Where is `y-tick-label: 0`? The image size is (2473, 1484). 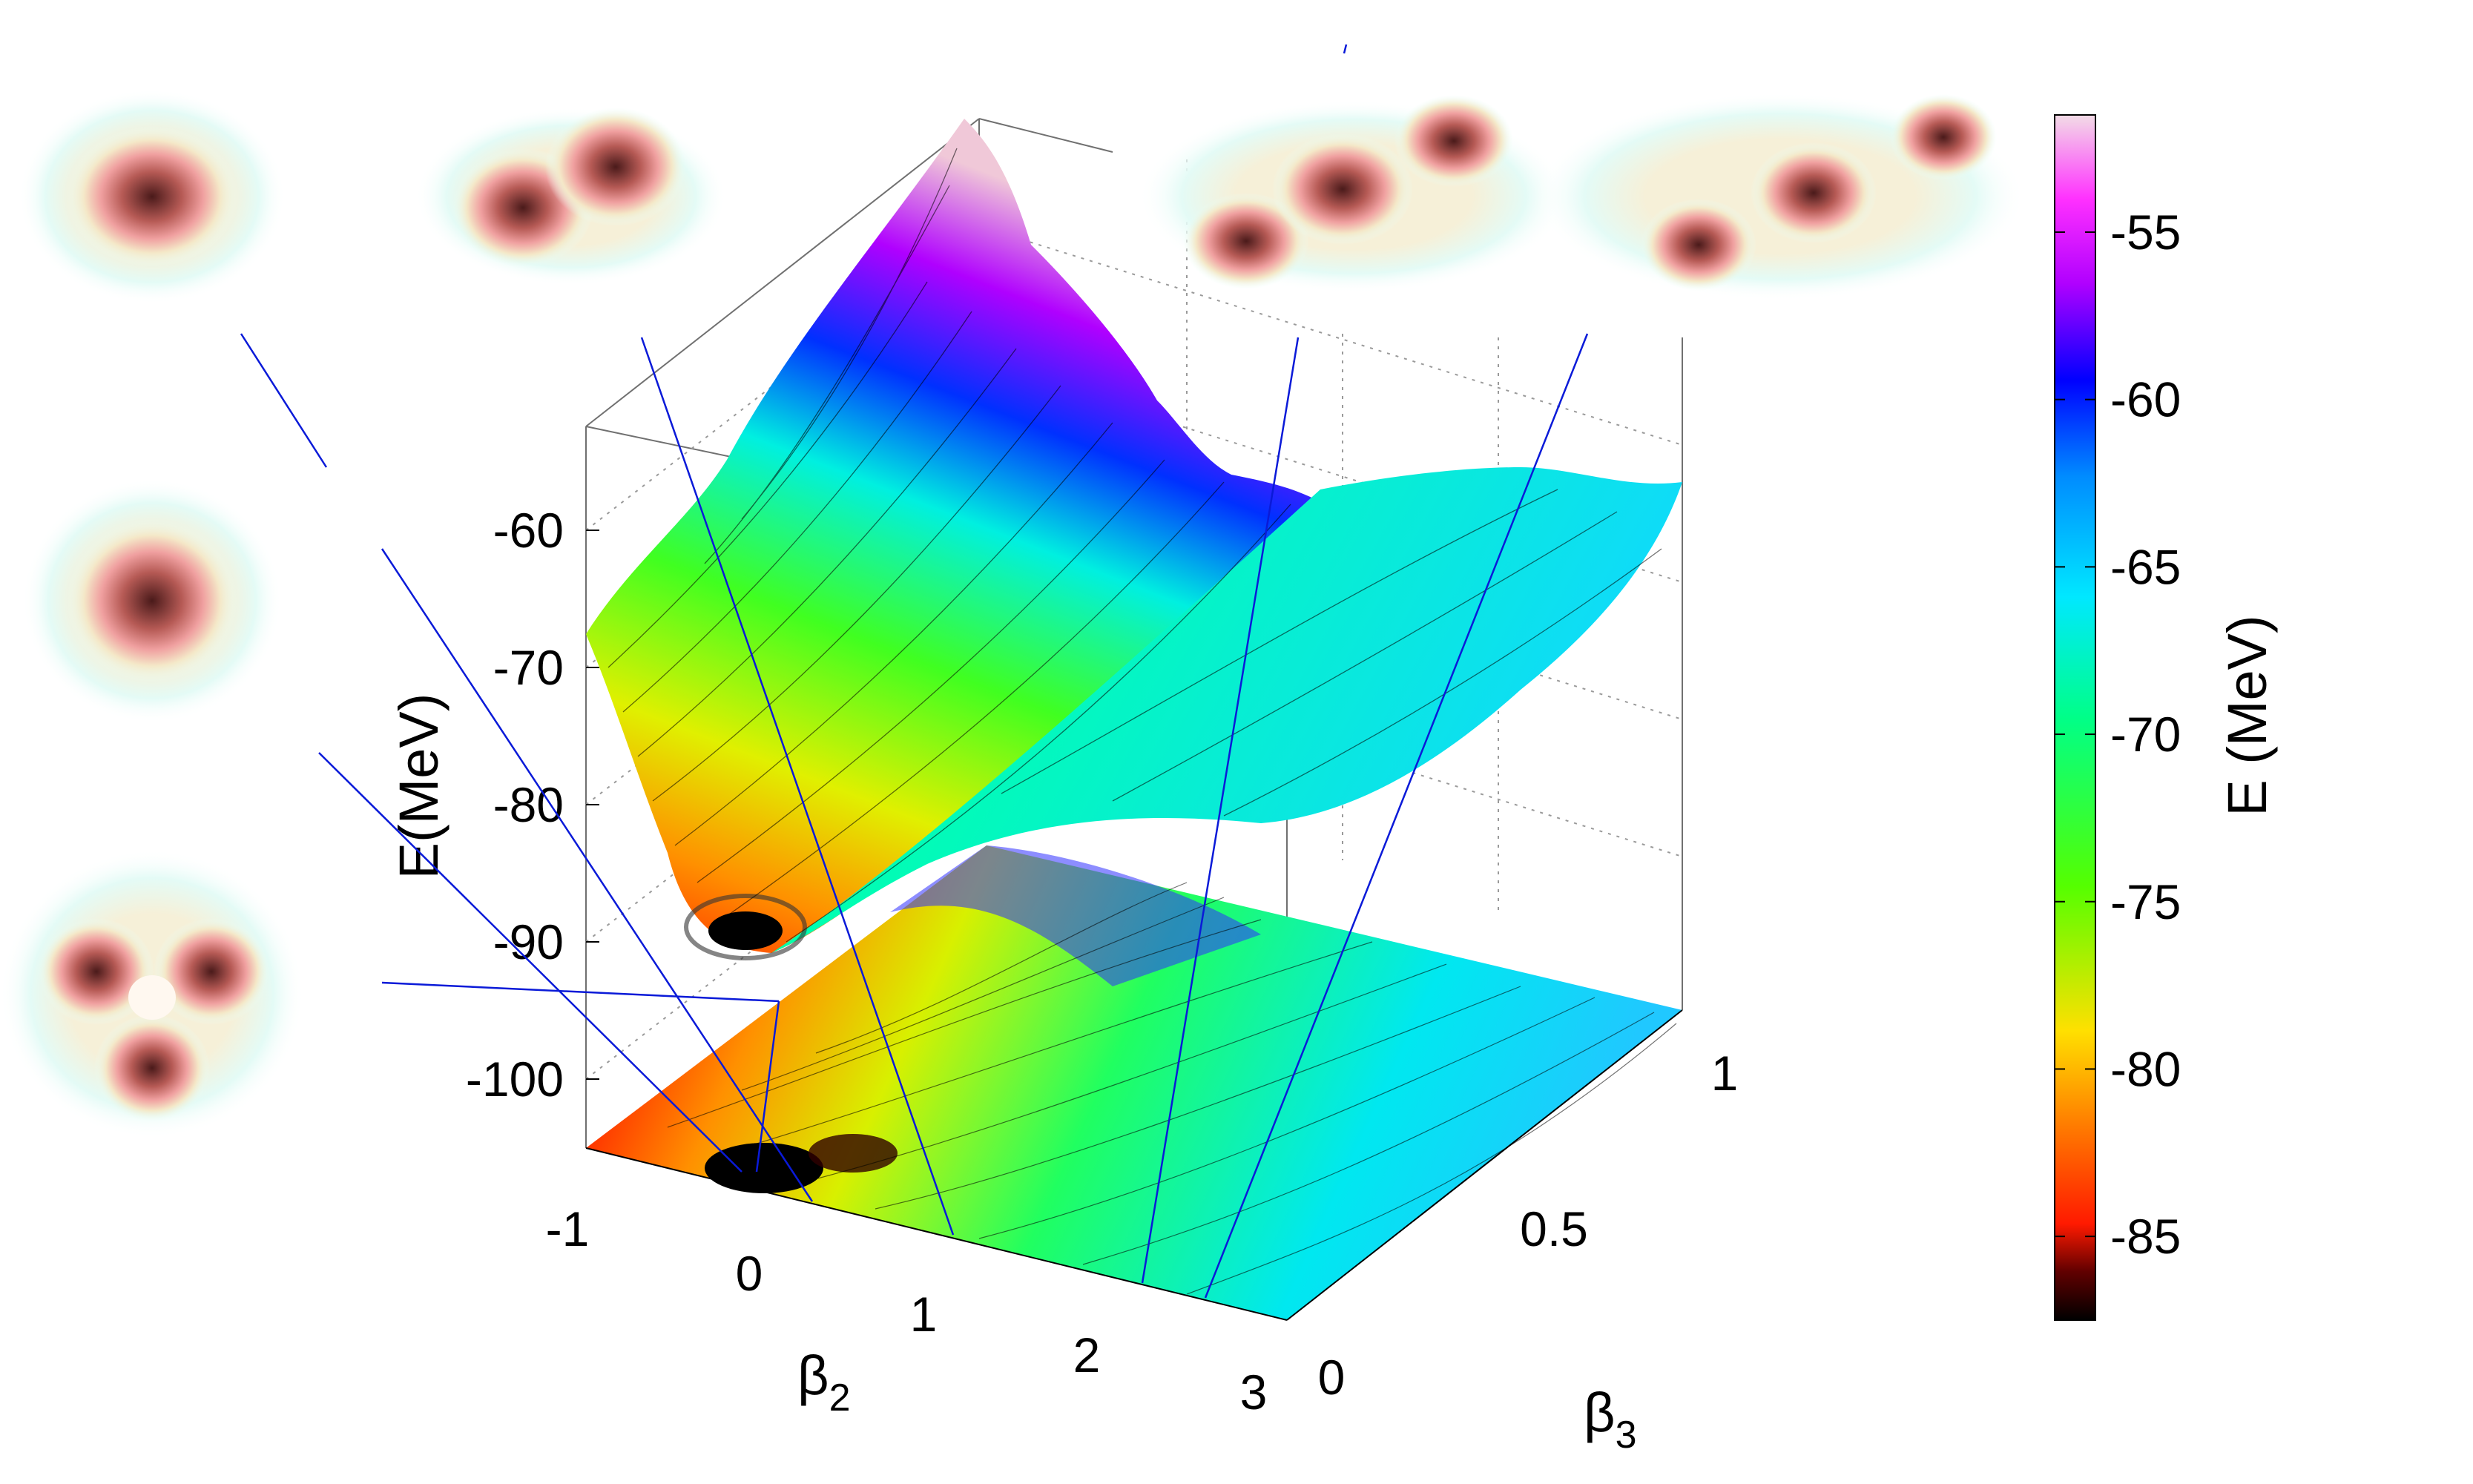
y-tick-label: 0 is located at coordinates (1332, 1377).